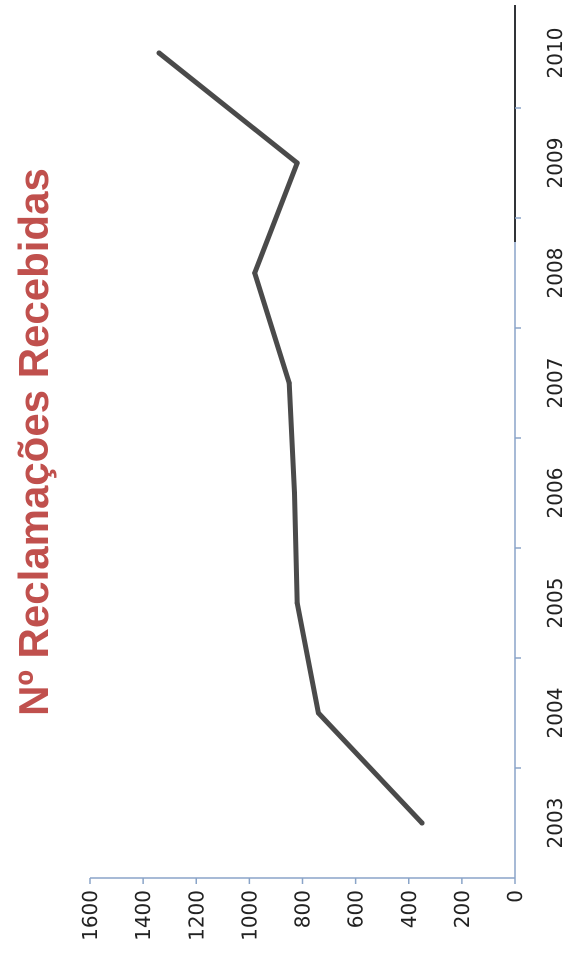 The image size is (571, 966). What do you see at coordinates (33, 442) in the screenshot?
I see `chart-title: Nº Reclamações Recebidas` at bounding box center [33, 442].